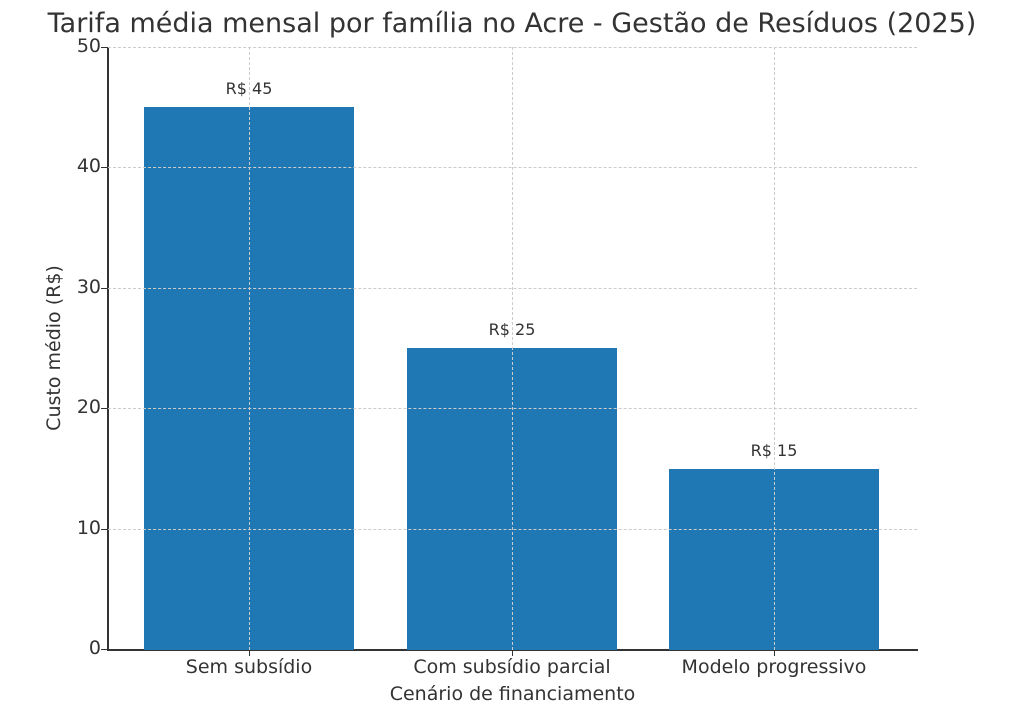 This screenshot has width=1024, height=721. Describe the element at coordinates (94, 648) in the screenshot. I see `ytick-label-0: 0` at that location.